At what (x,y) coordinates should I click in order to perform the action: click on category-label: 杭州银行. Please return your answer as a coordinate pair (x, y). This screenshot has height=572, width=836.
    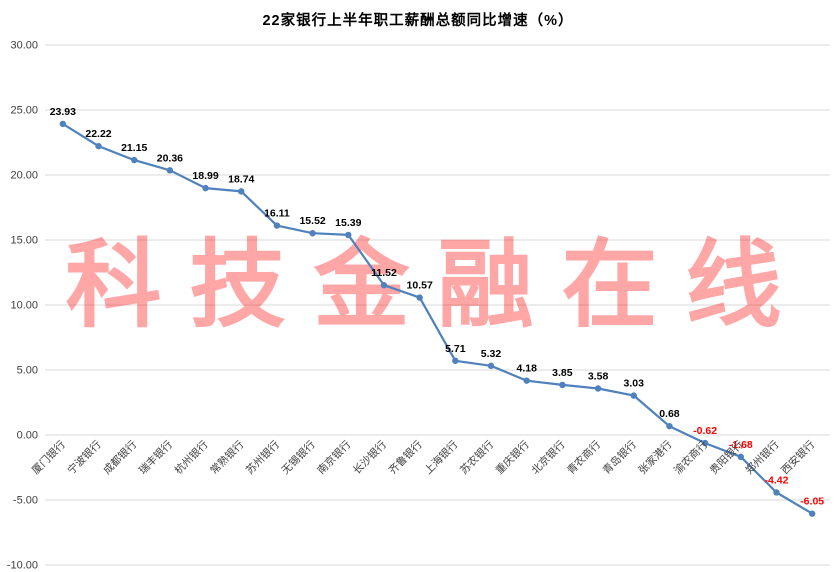
    Looking at the image, I should click on (191, 457).